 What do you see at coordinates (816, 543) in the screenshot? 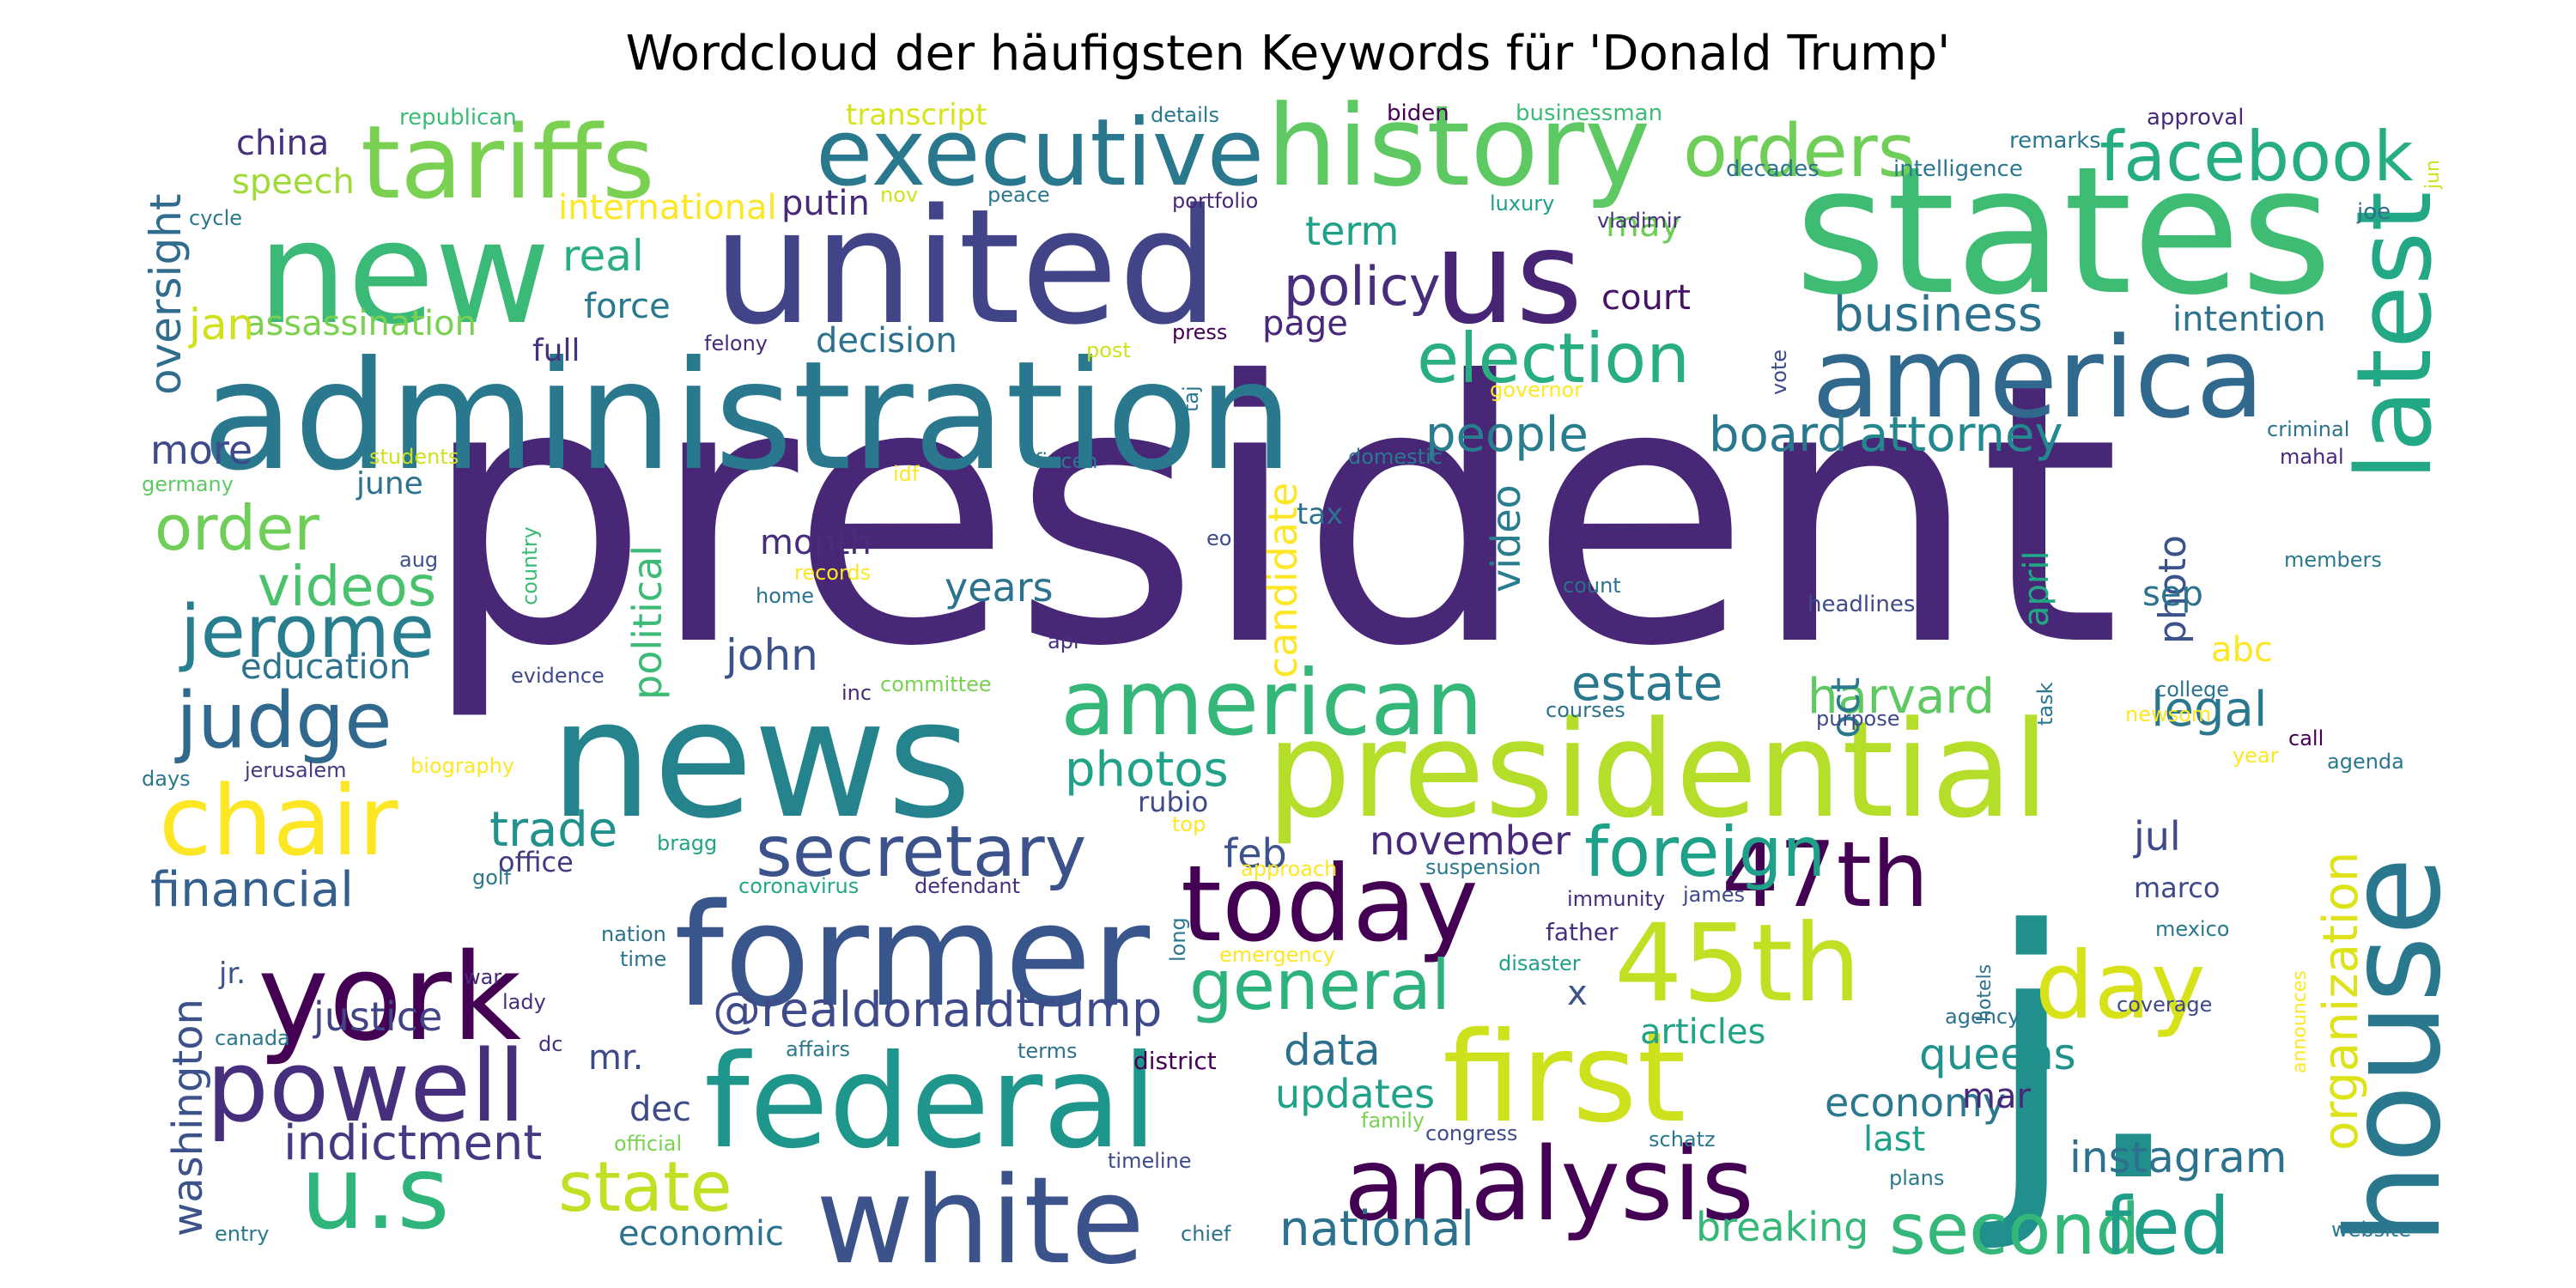
I see `word-month: month` at bounding box center [816, 543].